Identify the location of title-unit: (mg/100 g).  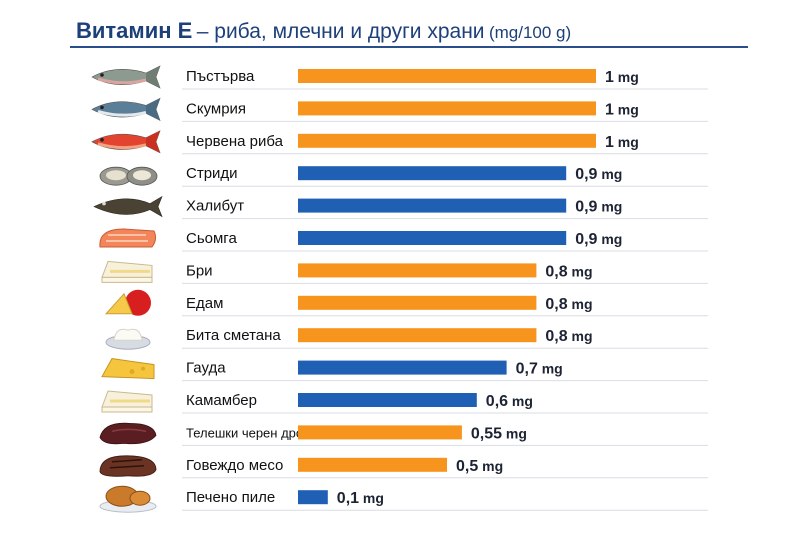
(530, 32).